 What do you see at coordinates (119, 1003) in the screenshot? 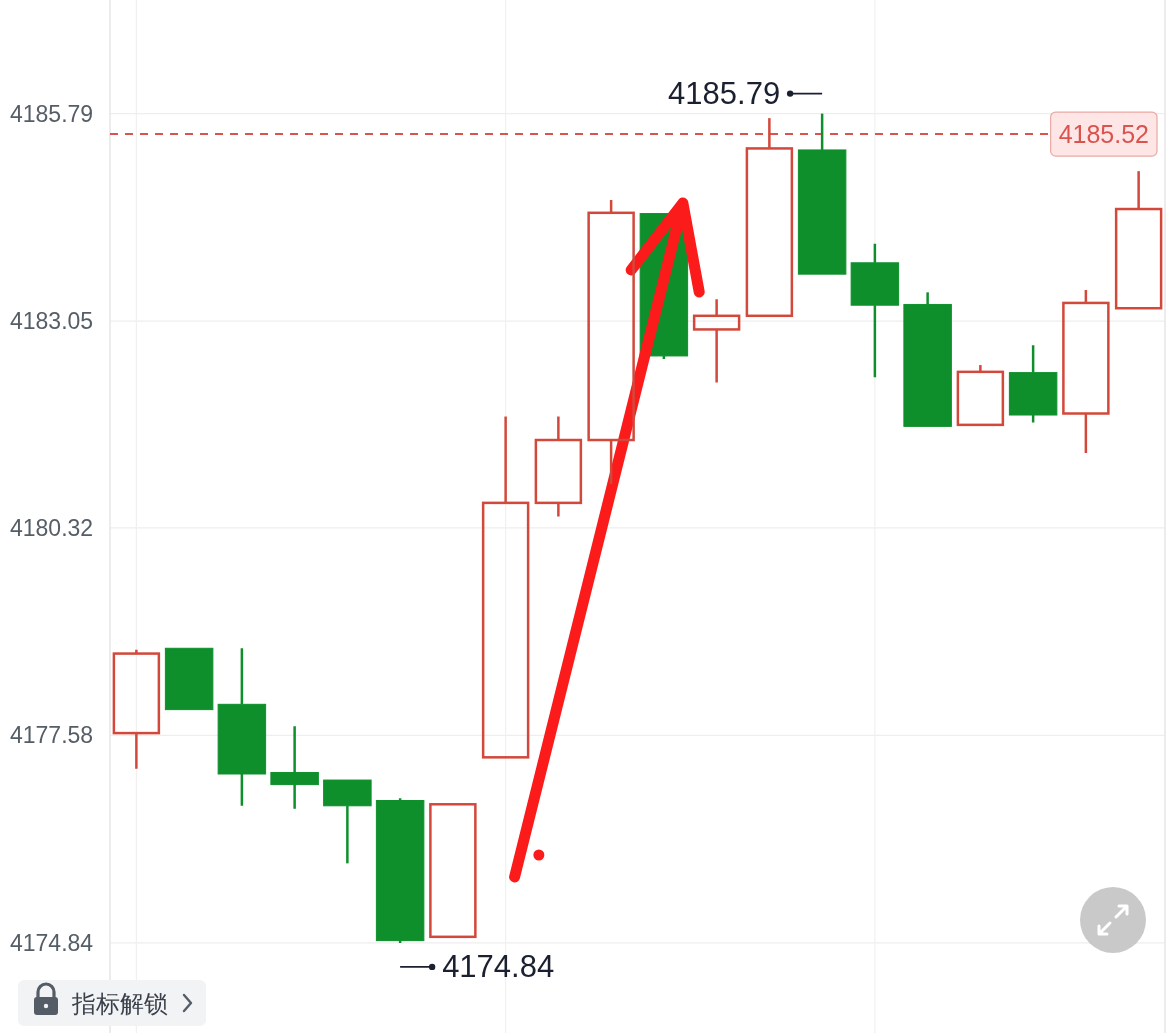
I see `annotation: 指标解锁` at bounding box center [119, 1003].